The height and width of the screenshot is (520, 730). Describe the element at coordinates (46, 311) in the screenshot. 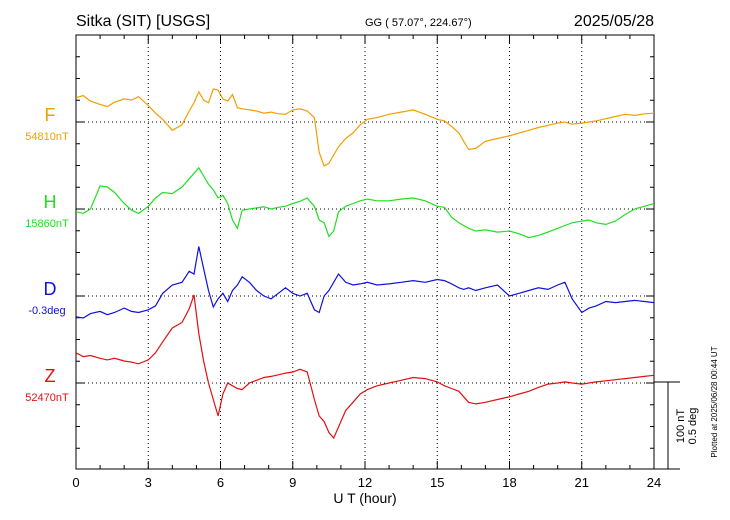

I see `series-baseline-d: -0.3deg` at that location.